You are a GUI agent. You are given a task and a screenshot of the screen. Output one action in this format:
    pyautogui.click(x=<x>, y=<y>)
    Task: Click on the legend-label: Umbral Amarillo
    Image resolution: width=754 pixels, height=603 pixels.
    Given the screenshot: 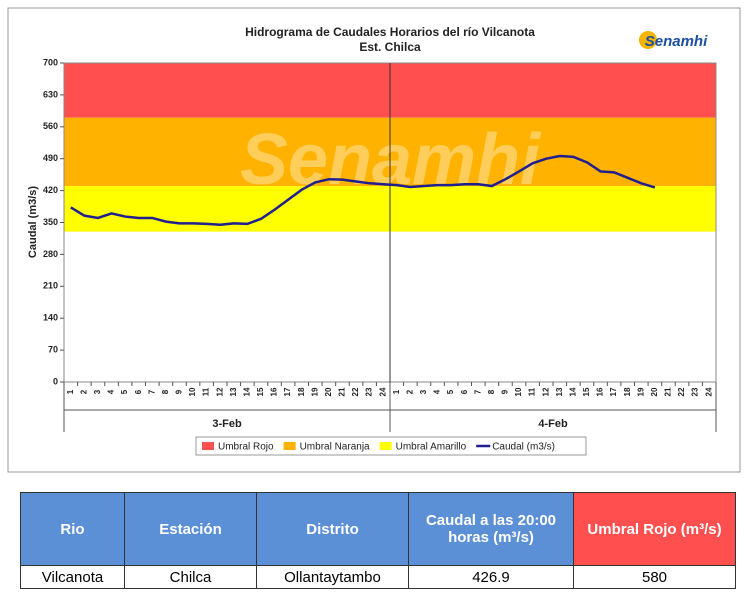 What is the action you would take?
    pyautogui.click(x=431, y=447)
    